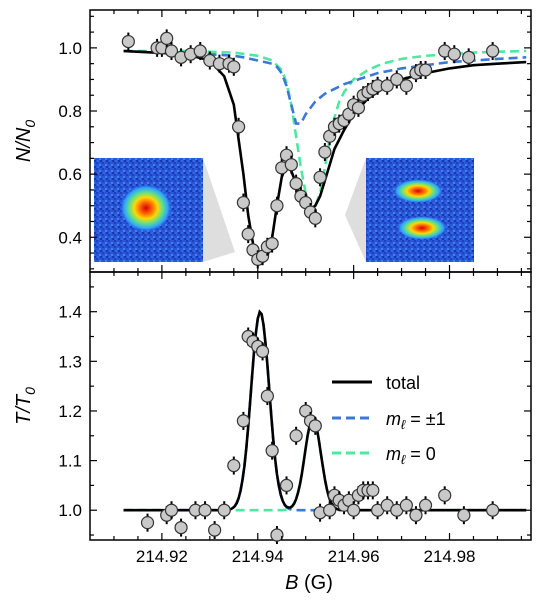 The image size is (541, 605). I want to click on legend: total mℓ = ±1 mℓ = 0, so click(389, 420).